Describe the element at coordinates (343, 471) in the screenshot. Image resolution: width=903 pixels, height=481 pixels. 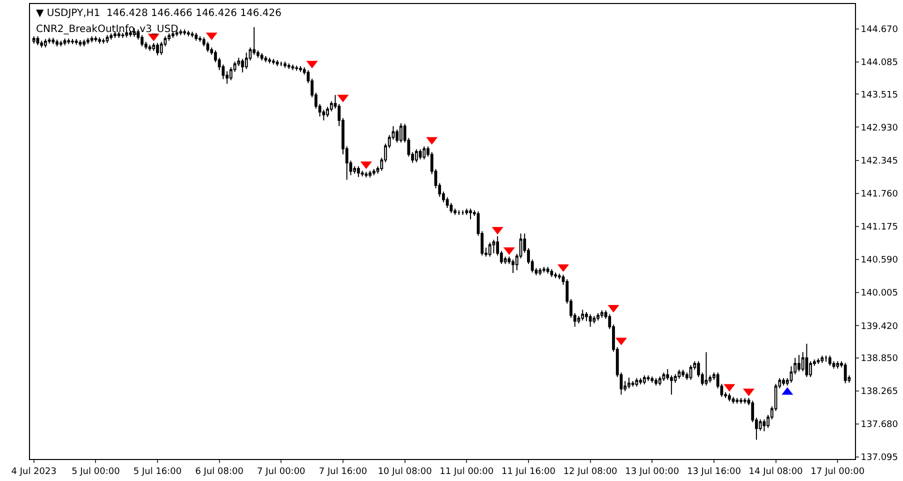
I see `x-tick-label: 7 Jul 16:00` at that location.